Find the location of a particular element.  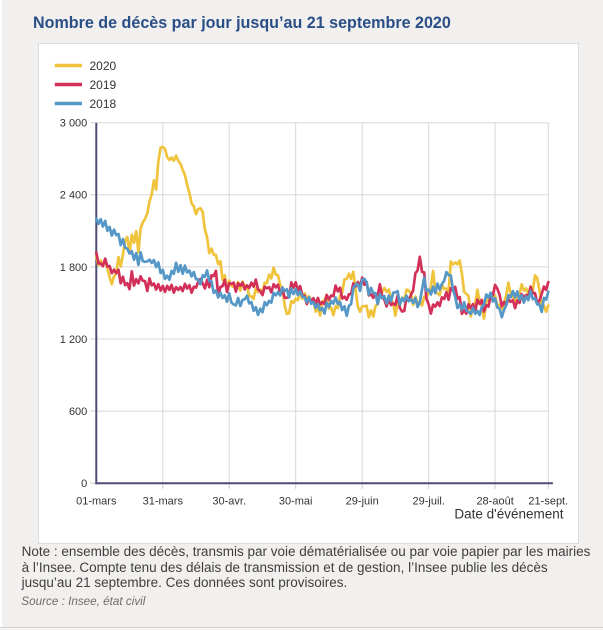

svg-text: 2019 is located at coordinates (103, 85).